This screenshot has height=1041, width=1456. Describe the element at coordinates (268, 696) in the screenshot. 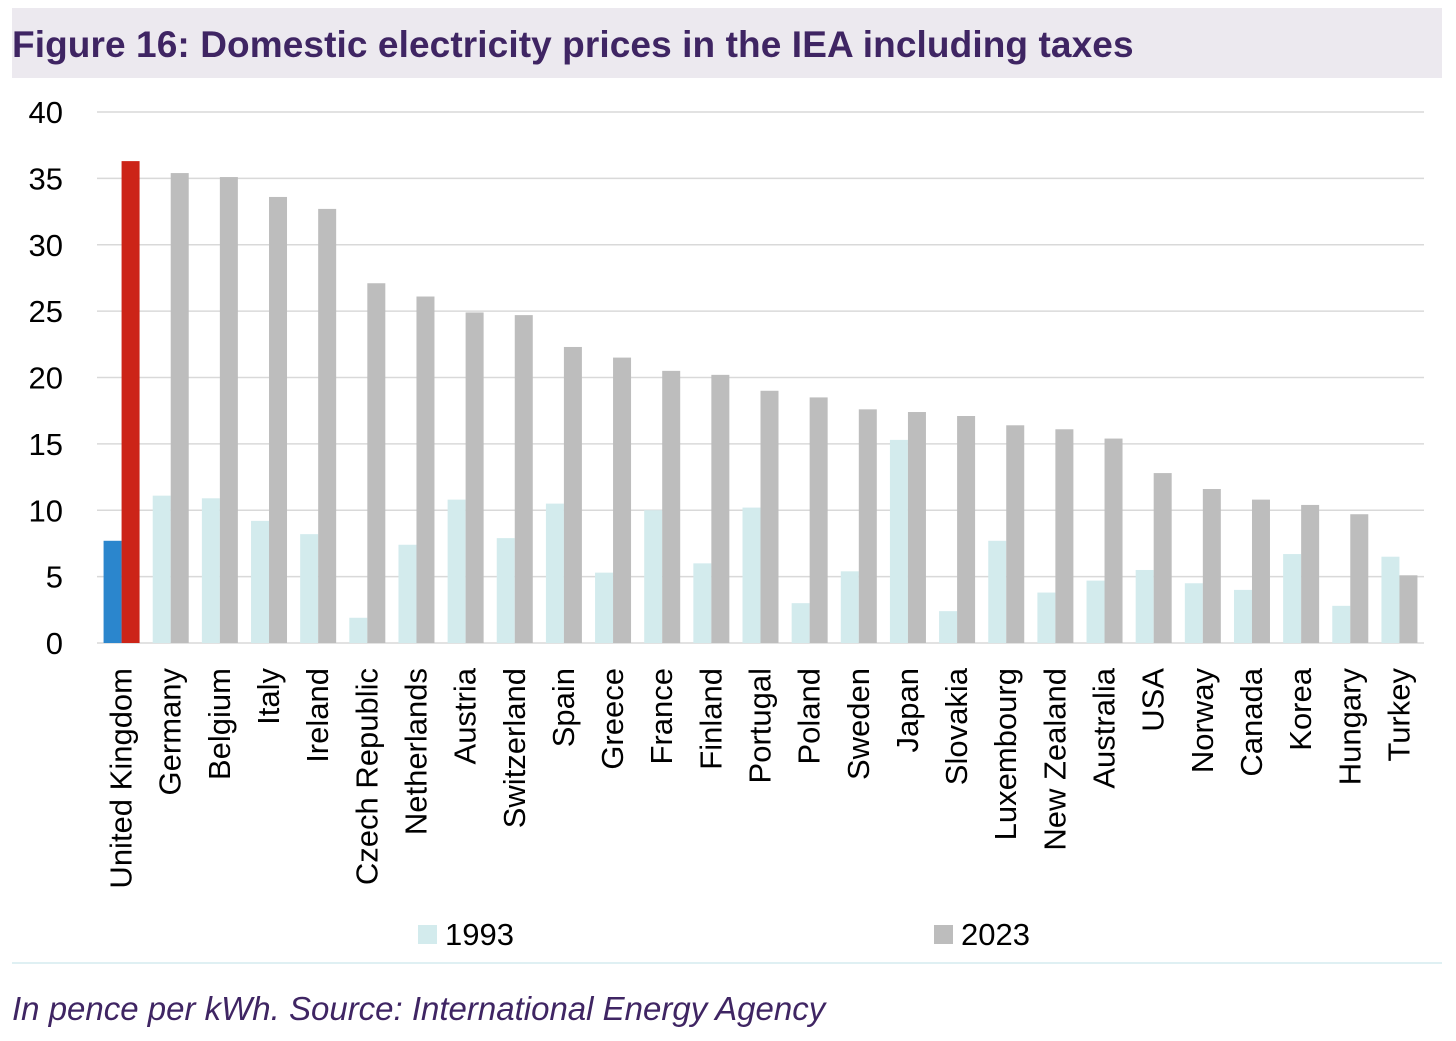

I see `x-tick-label: Italy` at that location.